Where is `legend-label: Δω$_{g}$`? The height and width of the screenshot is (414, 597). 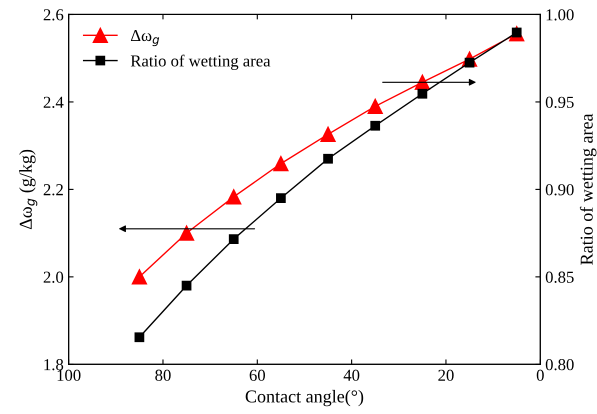
legend-label: Δω$_{g}$ is located at coordinates (145, 38).